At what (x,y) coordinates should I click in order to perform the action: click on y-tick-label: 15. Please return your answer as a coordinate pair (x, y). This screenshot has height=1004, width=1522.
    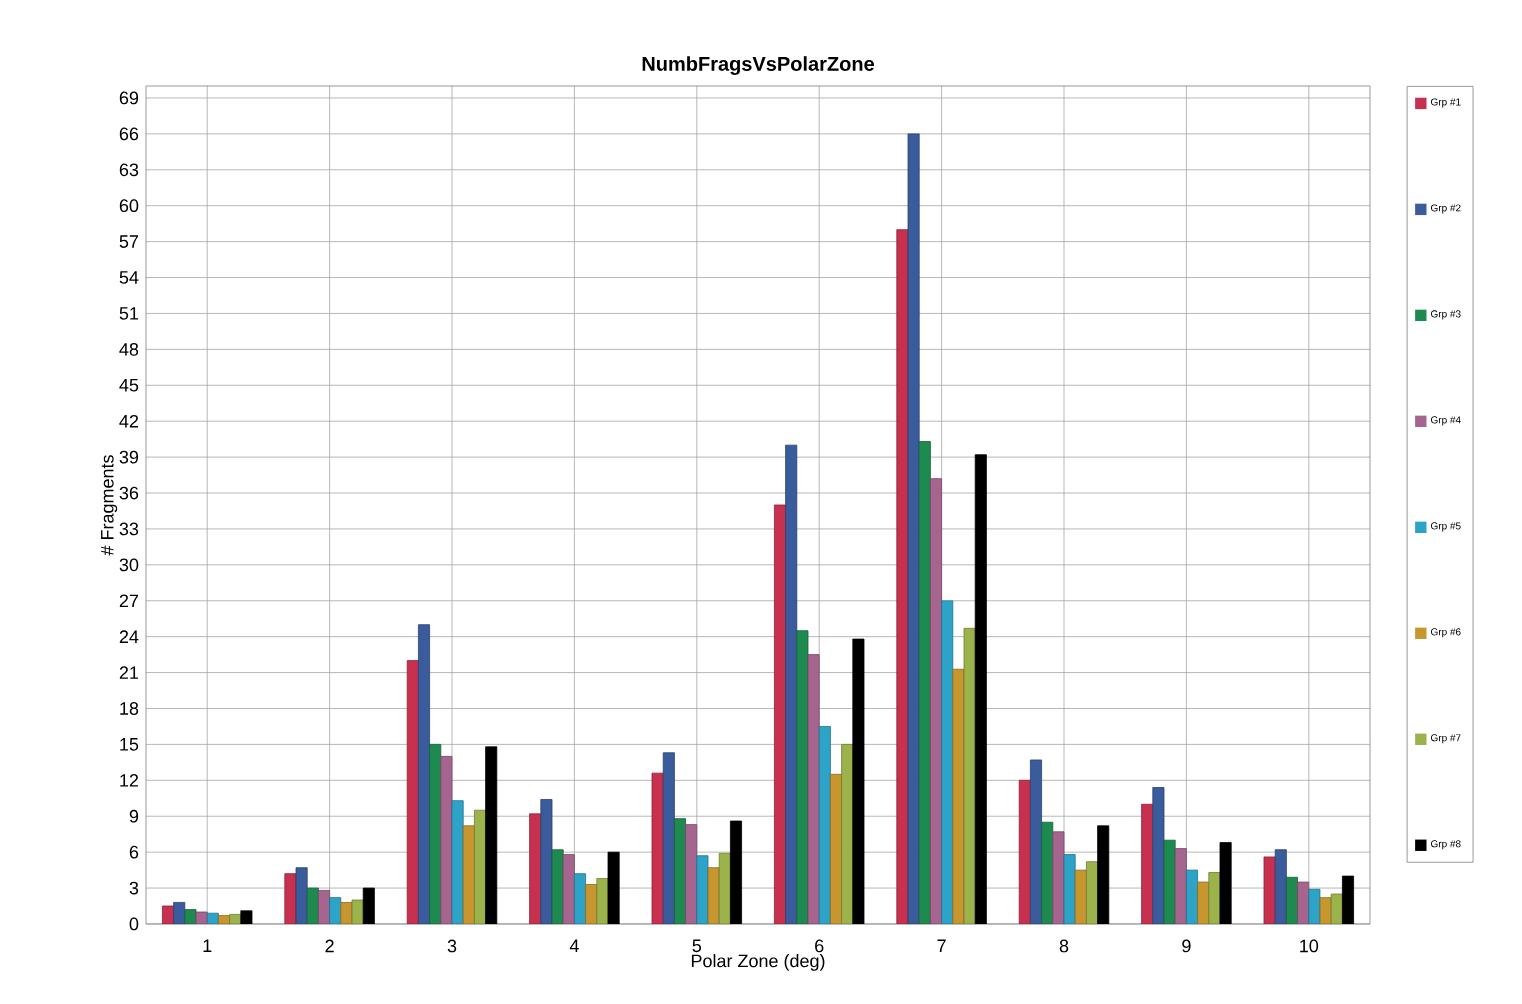
    Looking at the image, I should click on (129, 744).